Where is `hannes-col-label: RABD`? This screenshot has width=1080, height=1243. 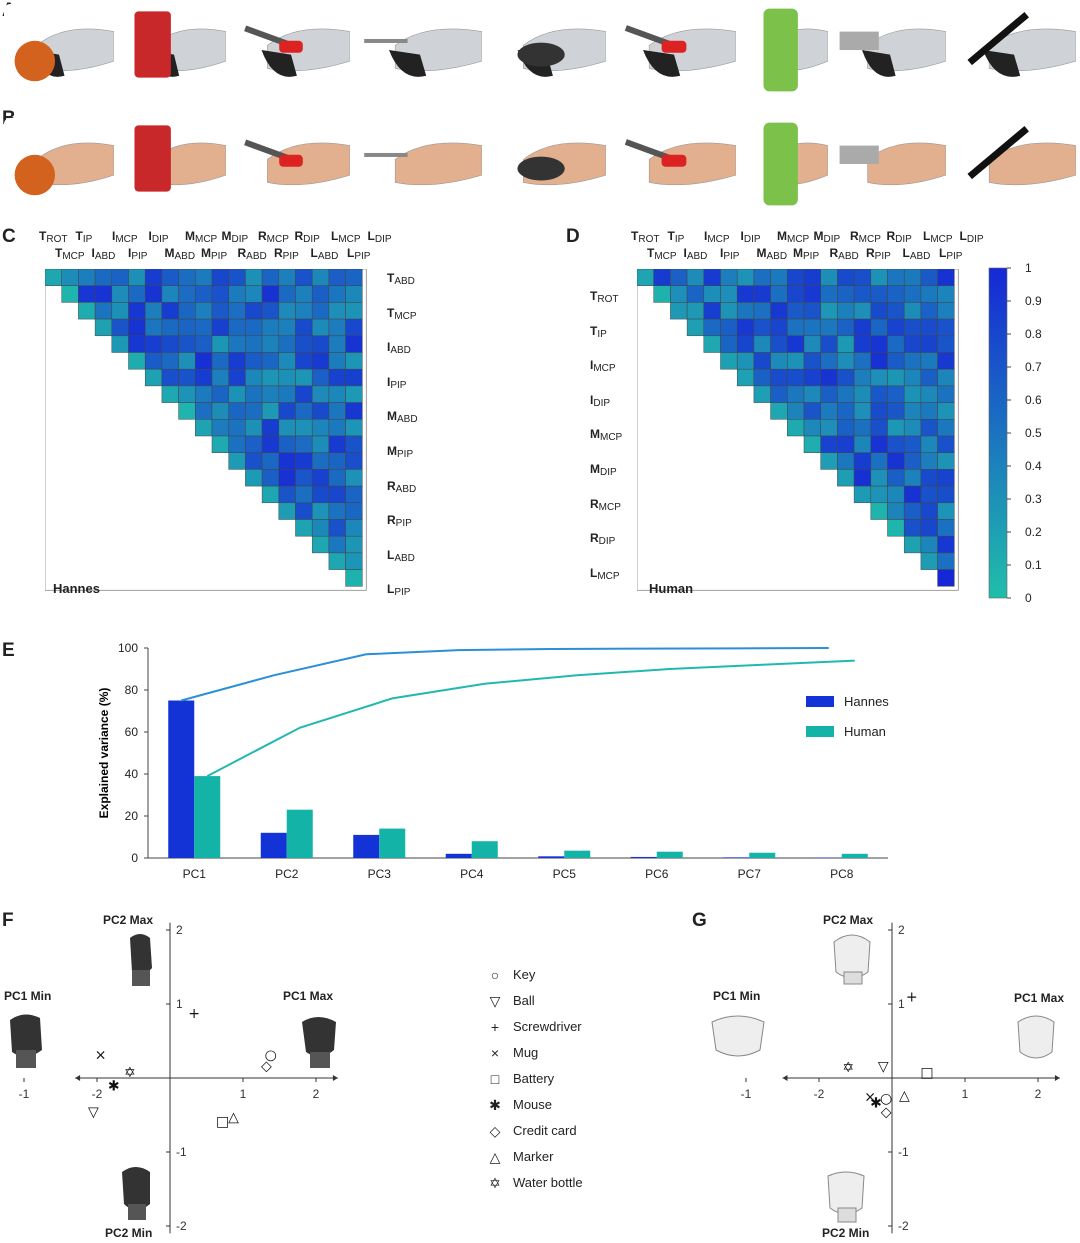
hannes-col-label: RABD is located at coordinates (252, 254).